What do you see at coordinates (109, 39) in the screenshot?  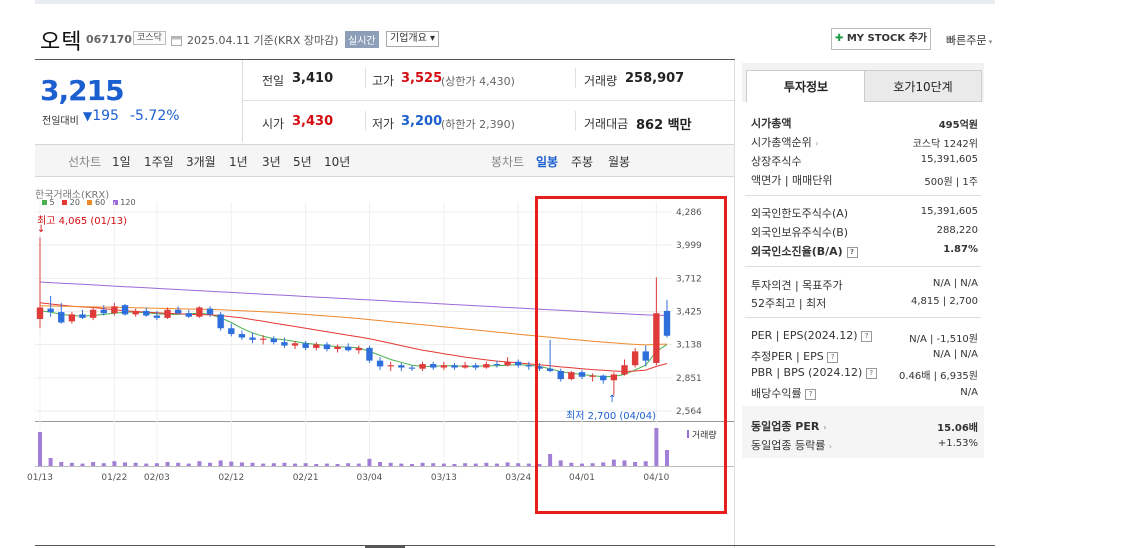 I see `stock-code: 067170` at bounding box center [109, 39].